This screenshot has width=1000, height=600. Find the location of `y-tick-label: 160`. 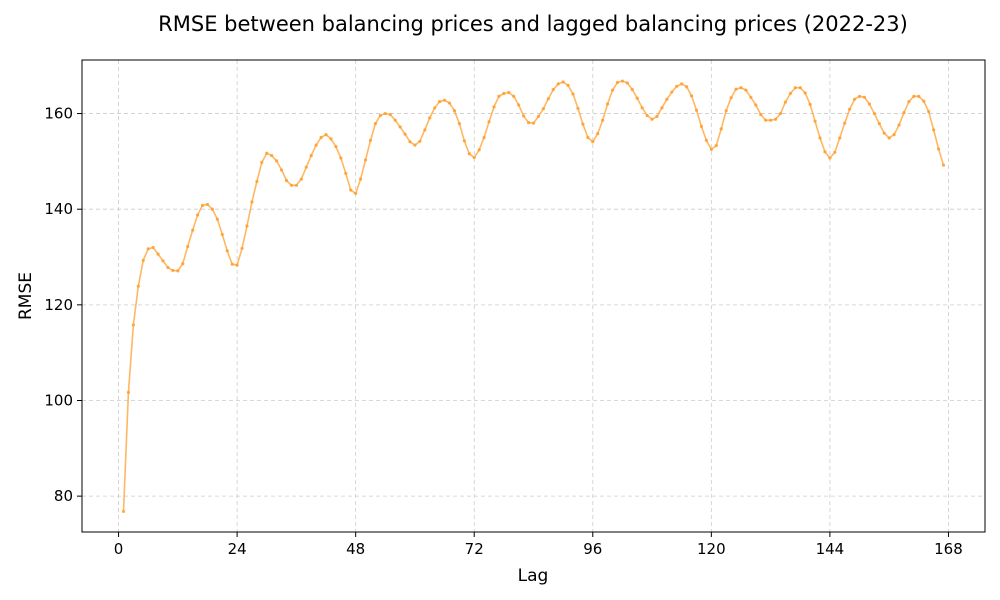

y-tick-label: 160 is located at coordinates (58, 114).